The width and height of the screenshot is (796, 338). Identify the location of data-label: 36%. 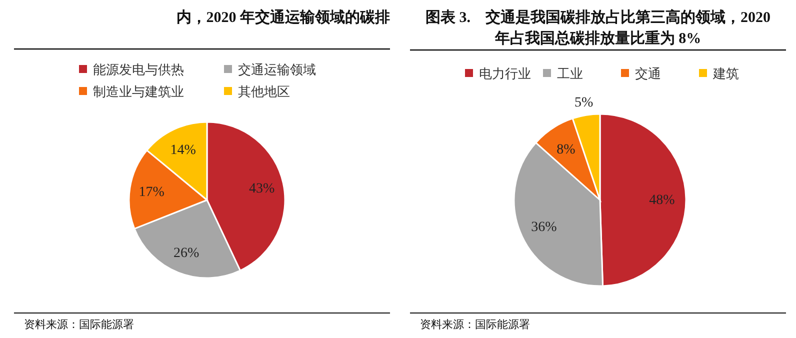
(544, 228).